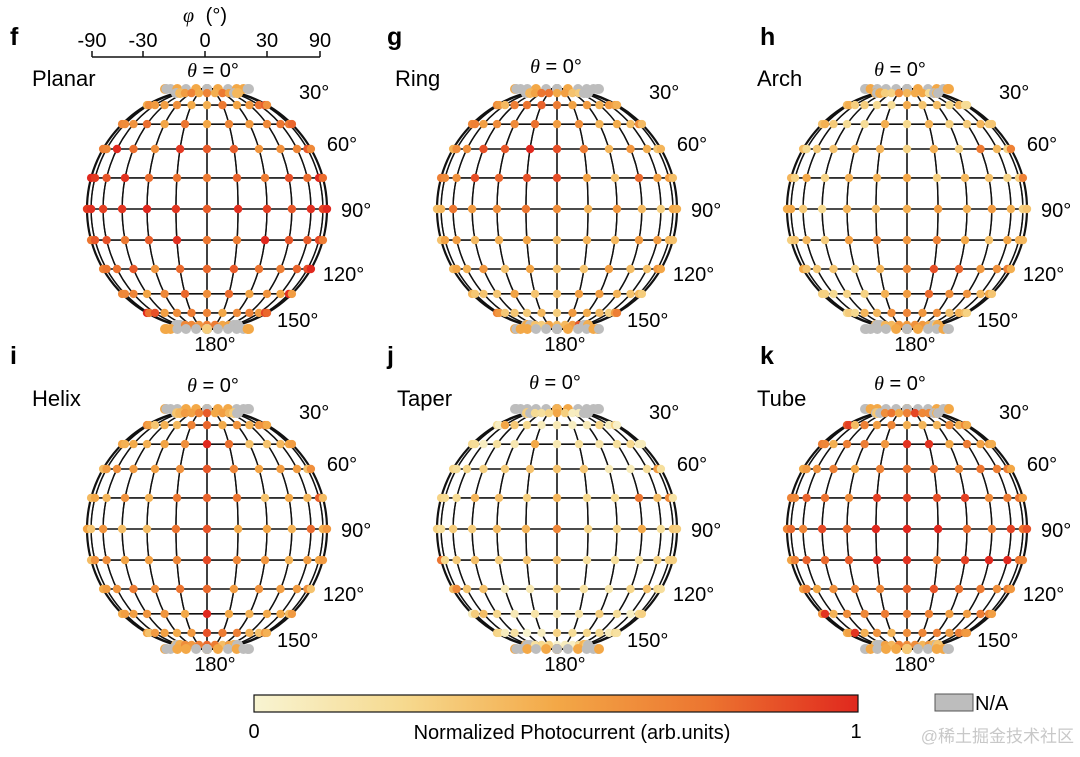 This screenshot has height=757, width=1080. I want to click on panel-letter: i, so click(13, 356).